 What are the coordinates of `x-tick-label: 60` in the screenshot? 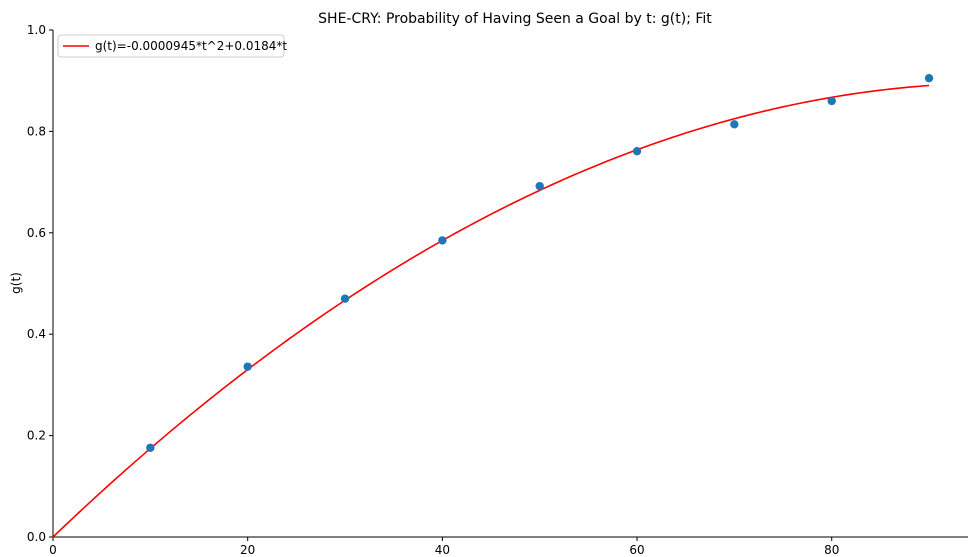 It's located at (636, 550).